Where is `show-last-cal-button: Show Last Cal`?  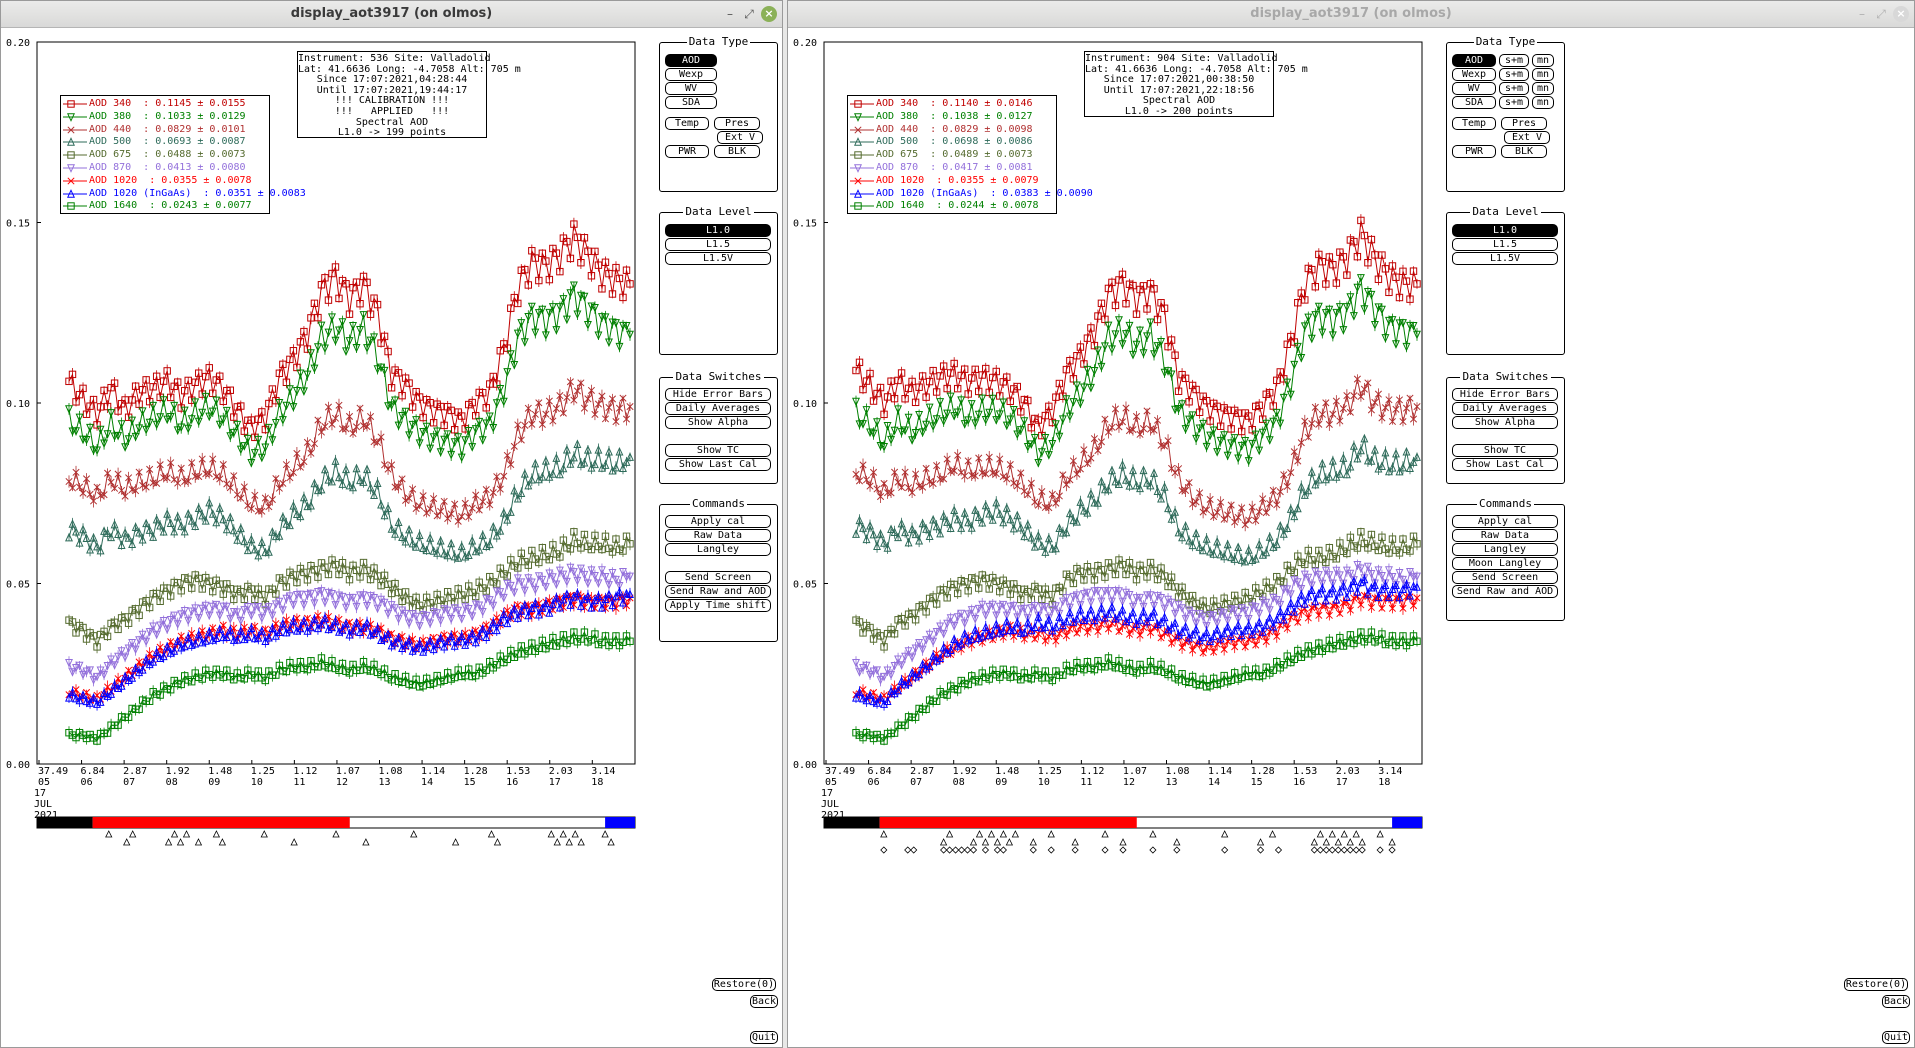 show-last-cal-button: Show Last Cal is located at coordinates (718, 464).